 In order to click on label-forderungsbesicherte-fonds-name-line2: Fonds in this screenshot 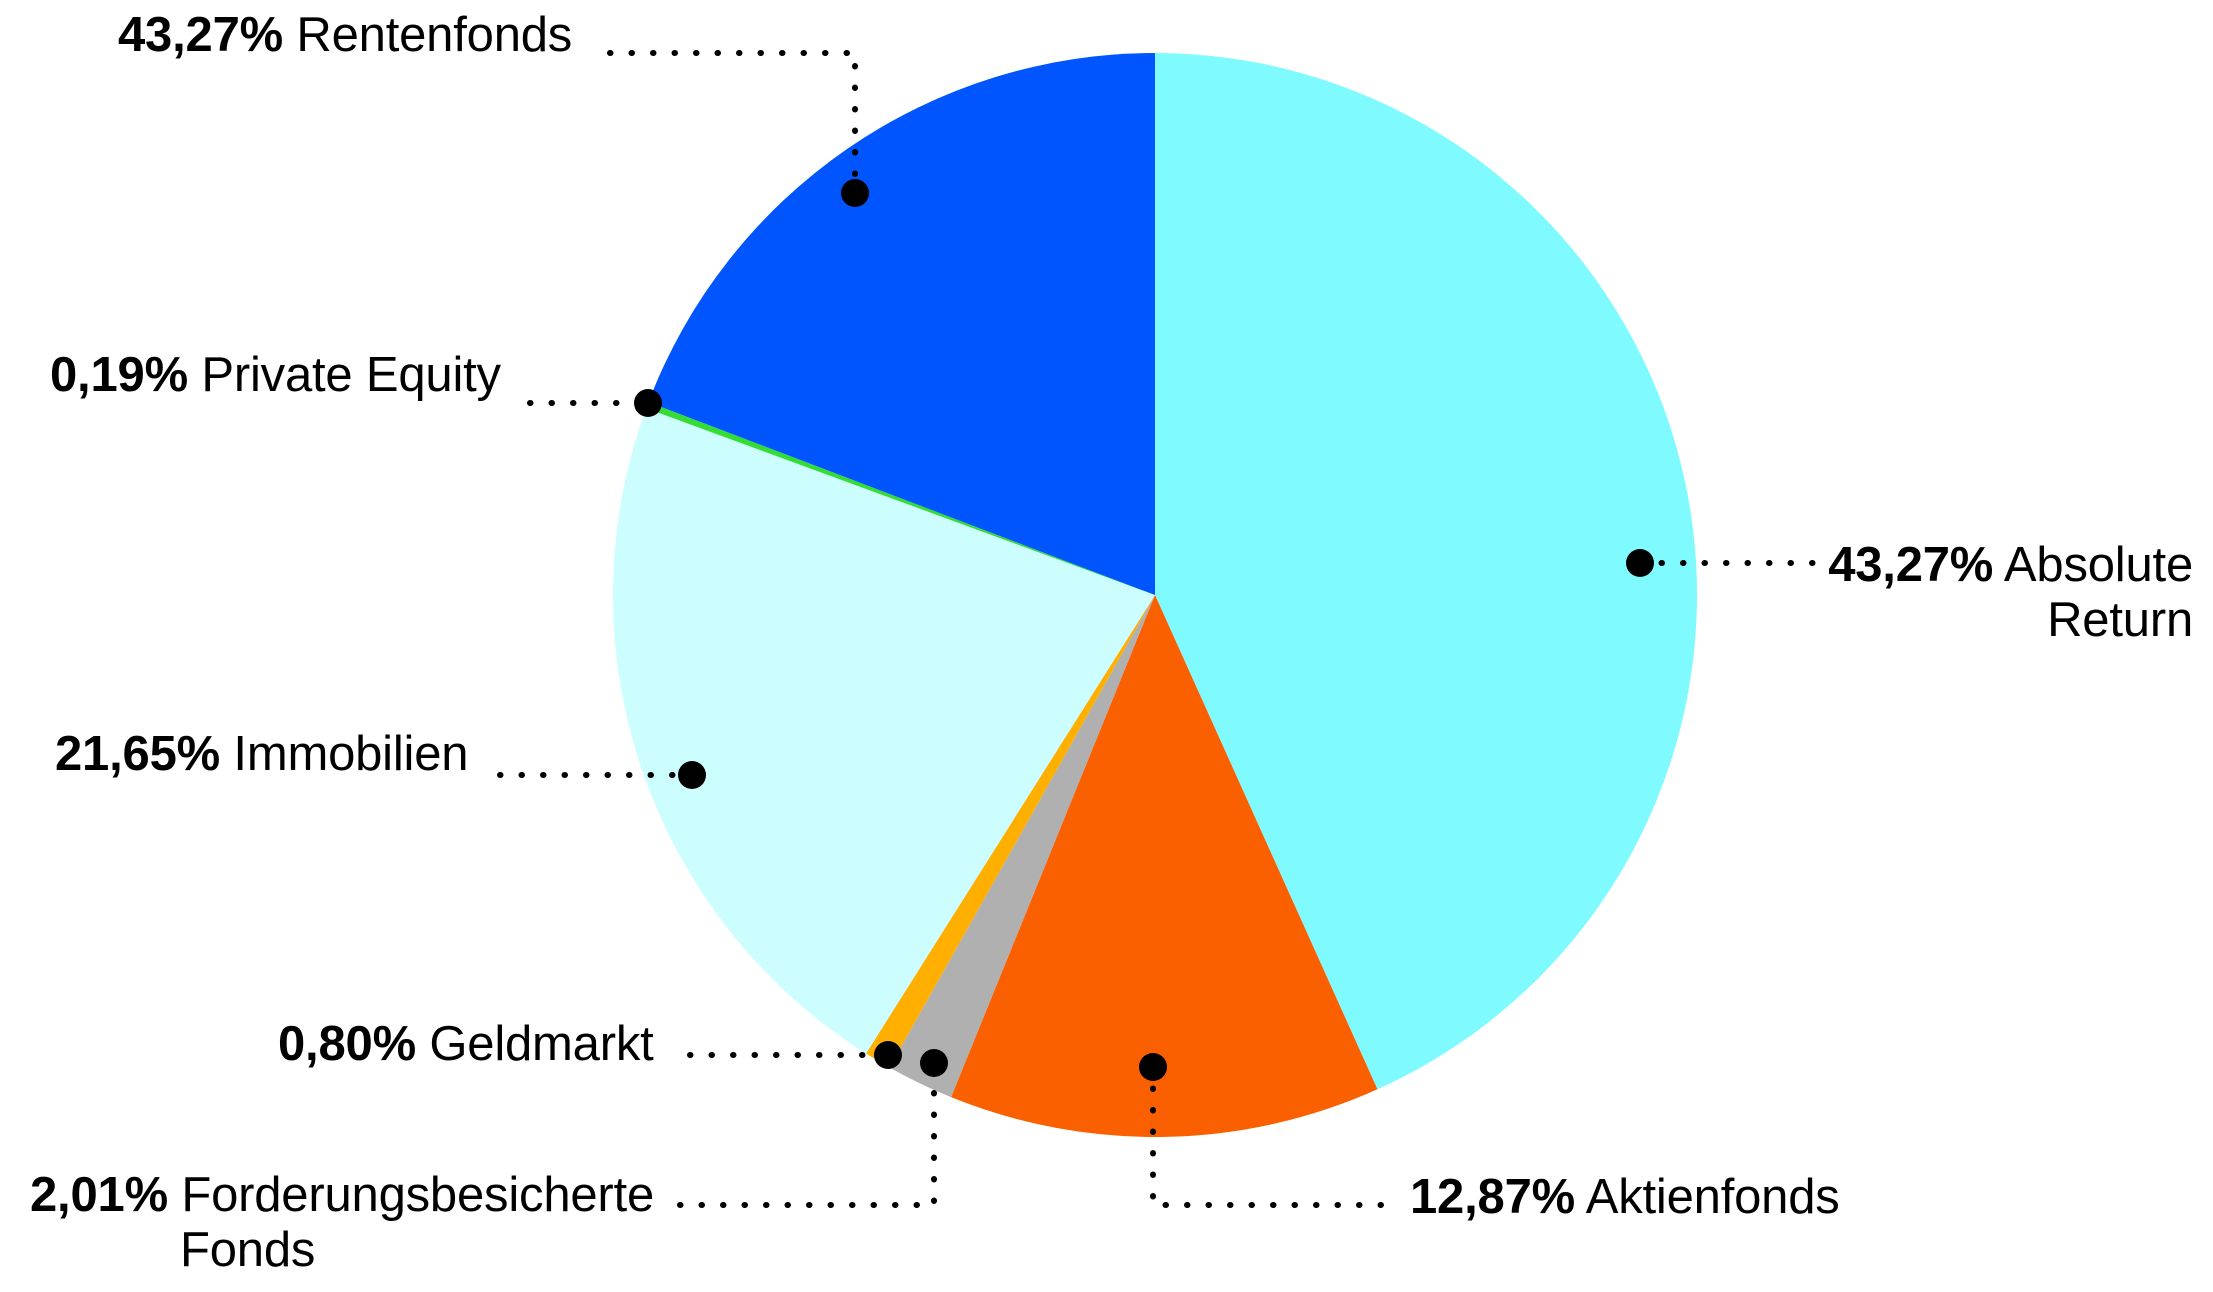, I will do `click(248, 1249)`.